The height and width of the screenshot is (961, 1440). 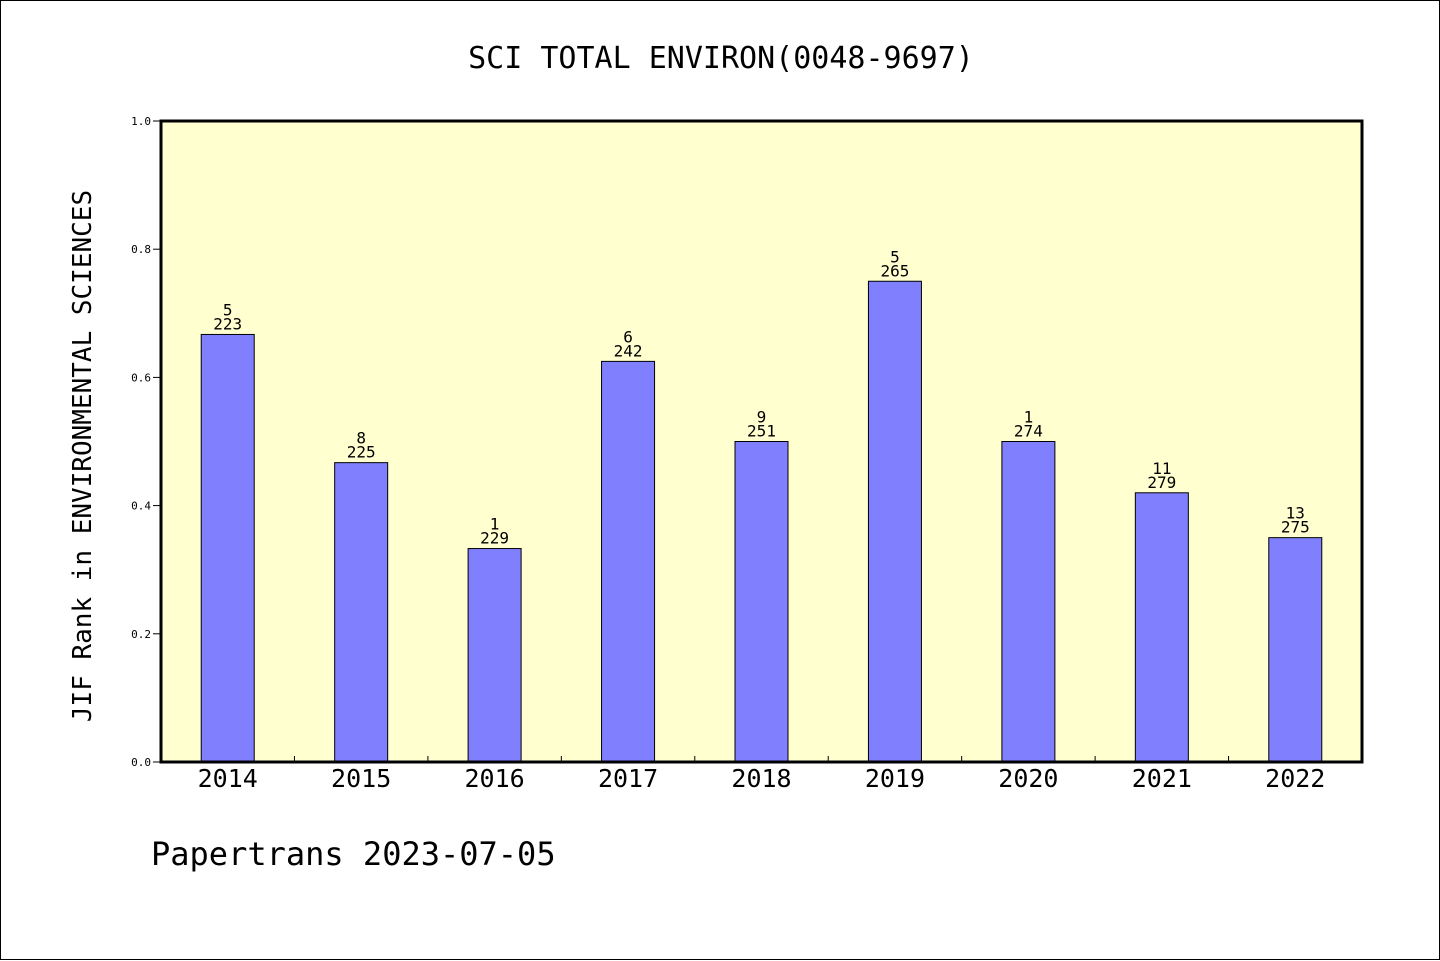 What do you see at coordinates (141, 377) in the screenshot?
I see `y-tick-label: 0.6` at bounding box center [141, 377].